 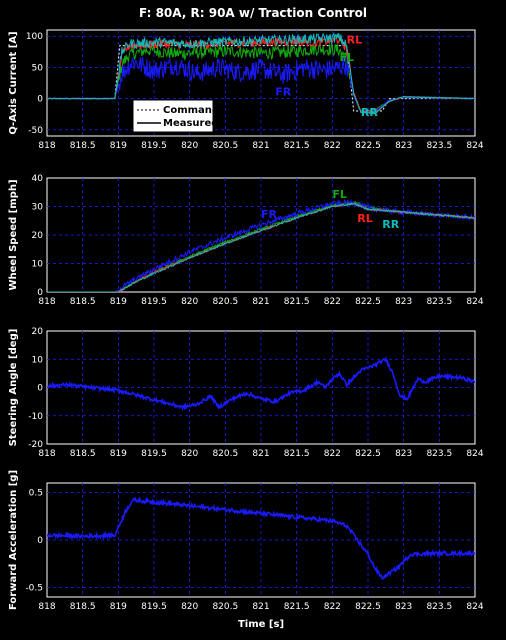 I want to click on y-tick-label: 100, so click(x=34, y=37).